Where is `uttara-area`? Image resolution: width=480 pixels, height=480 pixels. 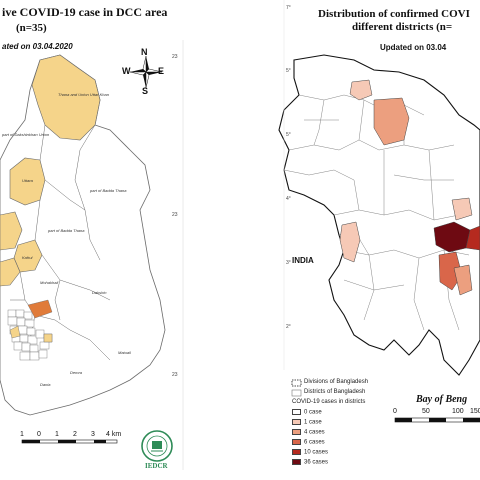
uttara-area is located at coordinates (27, 181).